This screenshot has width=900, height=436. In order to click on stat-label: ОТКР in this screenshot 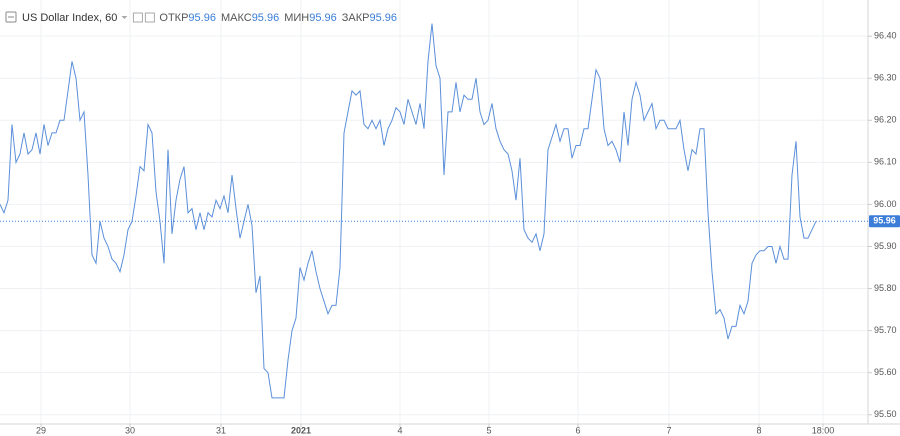, I will do `click(173, 18)`.